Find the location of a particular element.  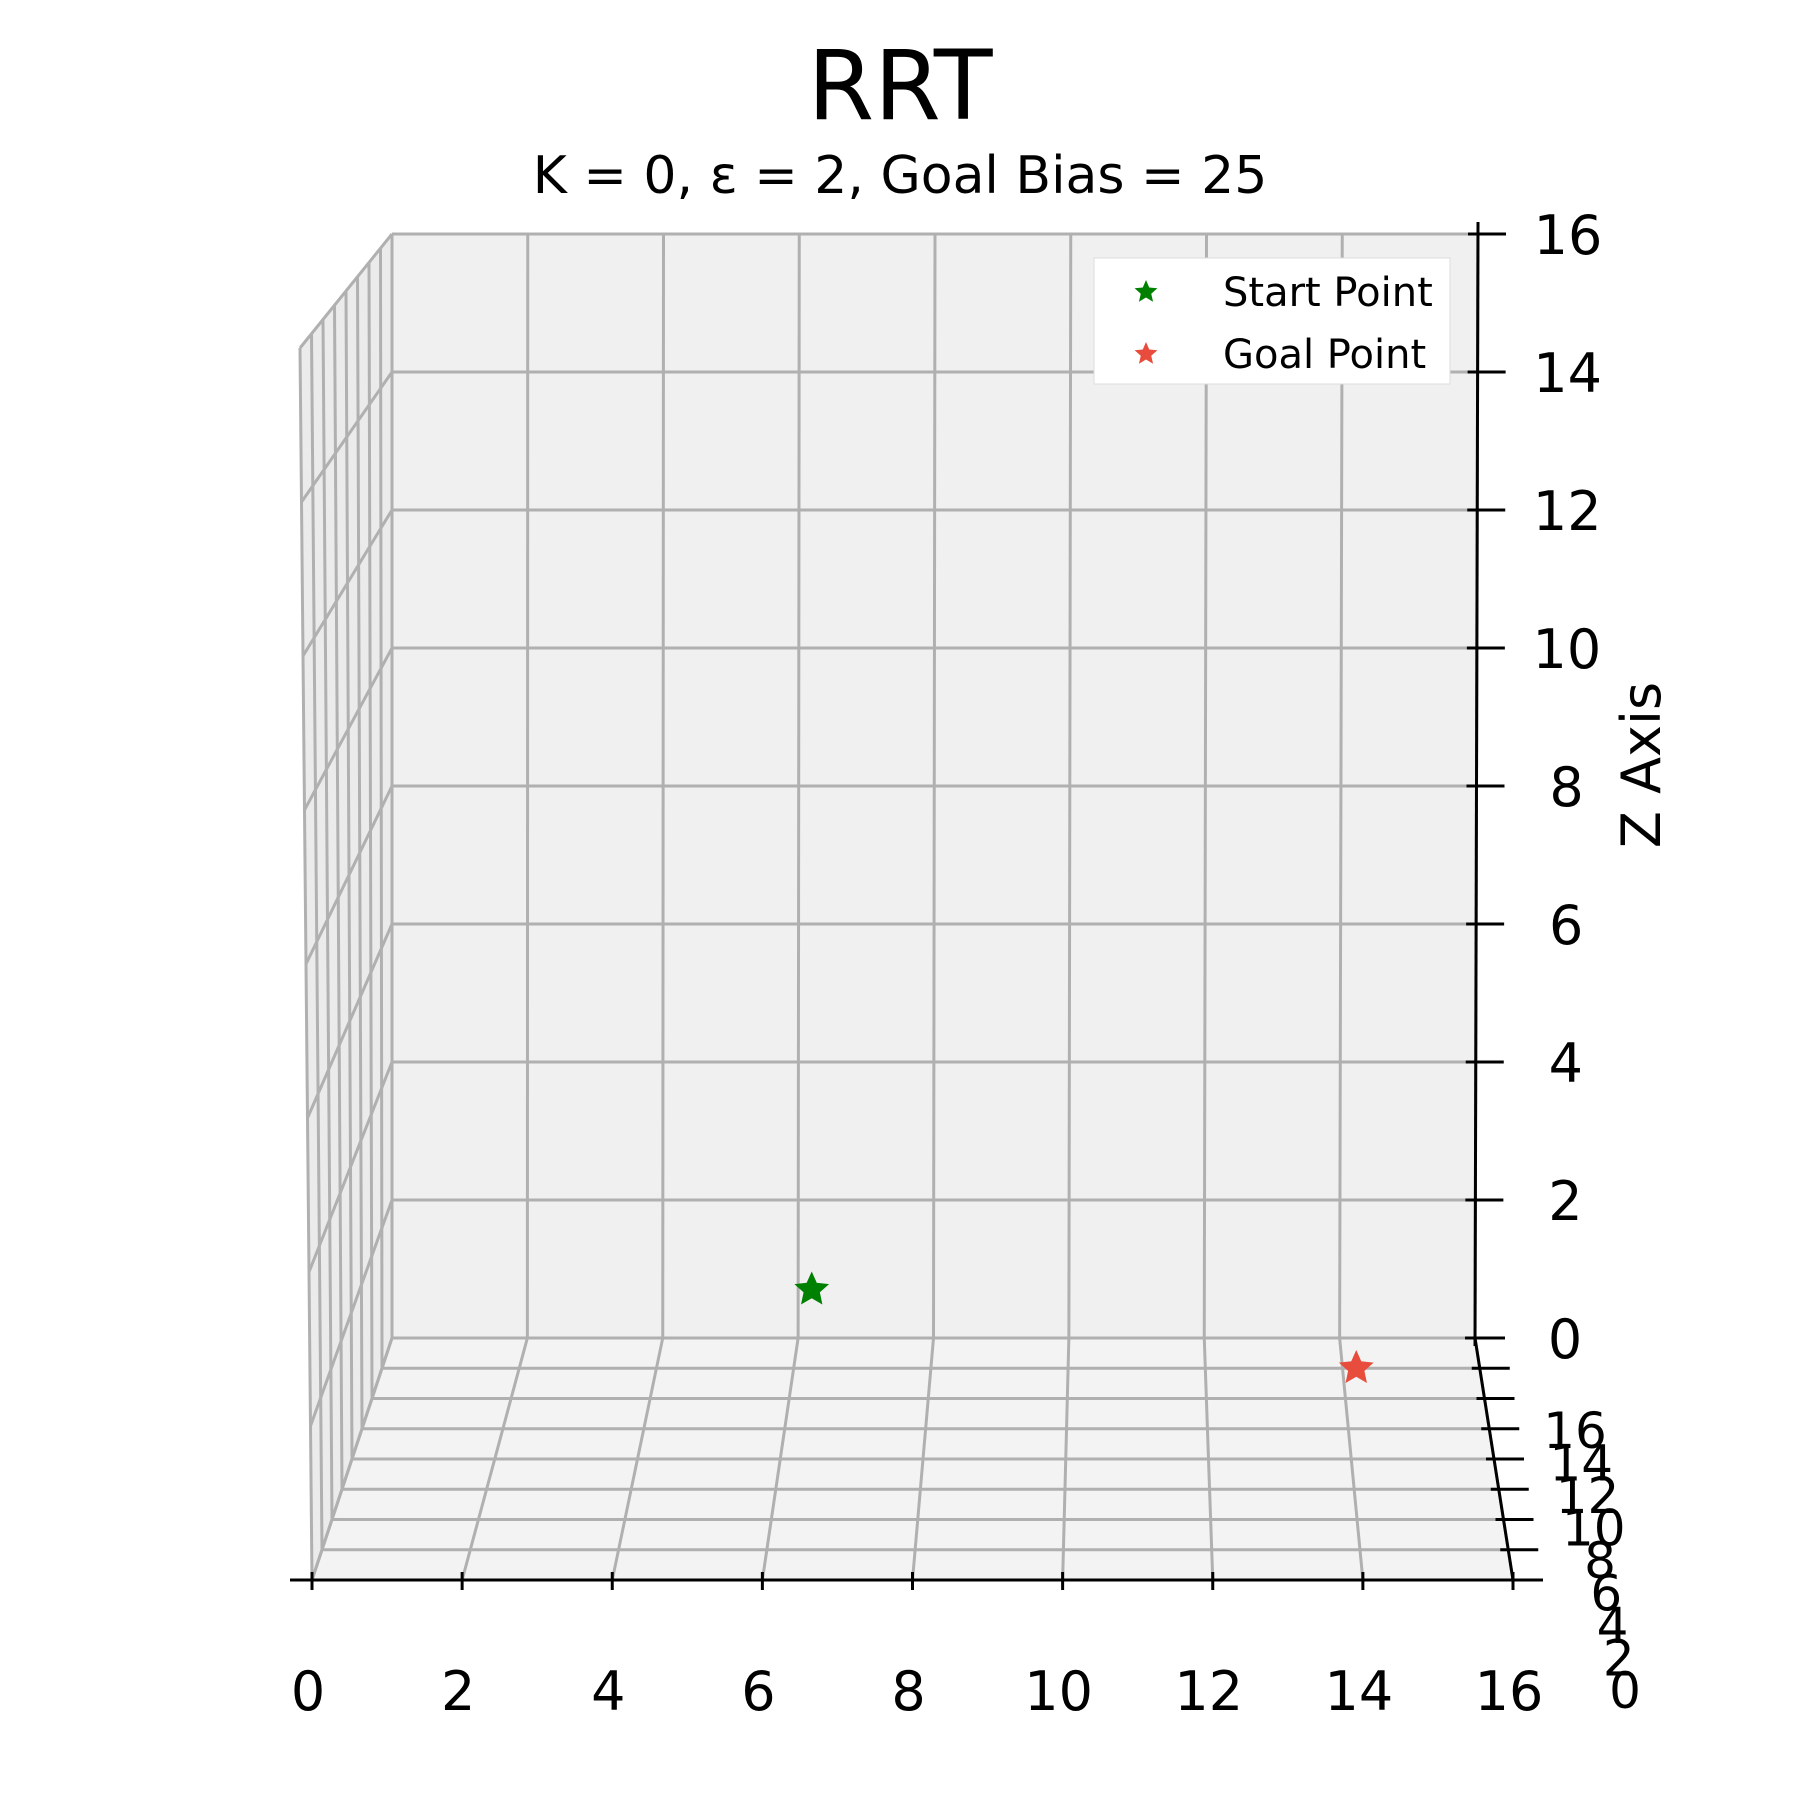

z-tick-label: 4 is located at coordinates (1566, 1063).